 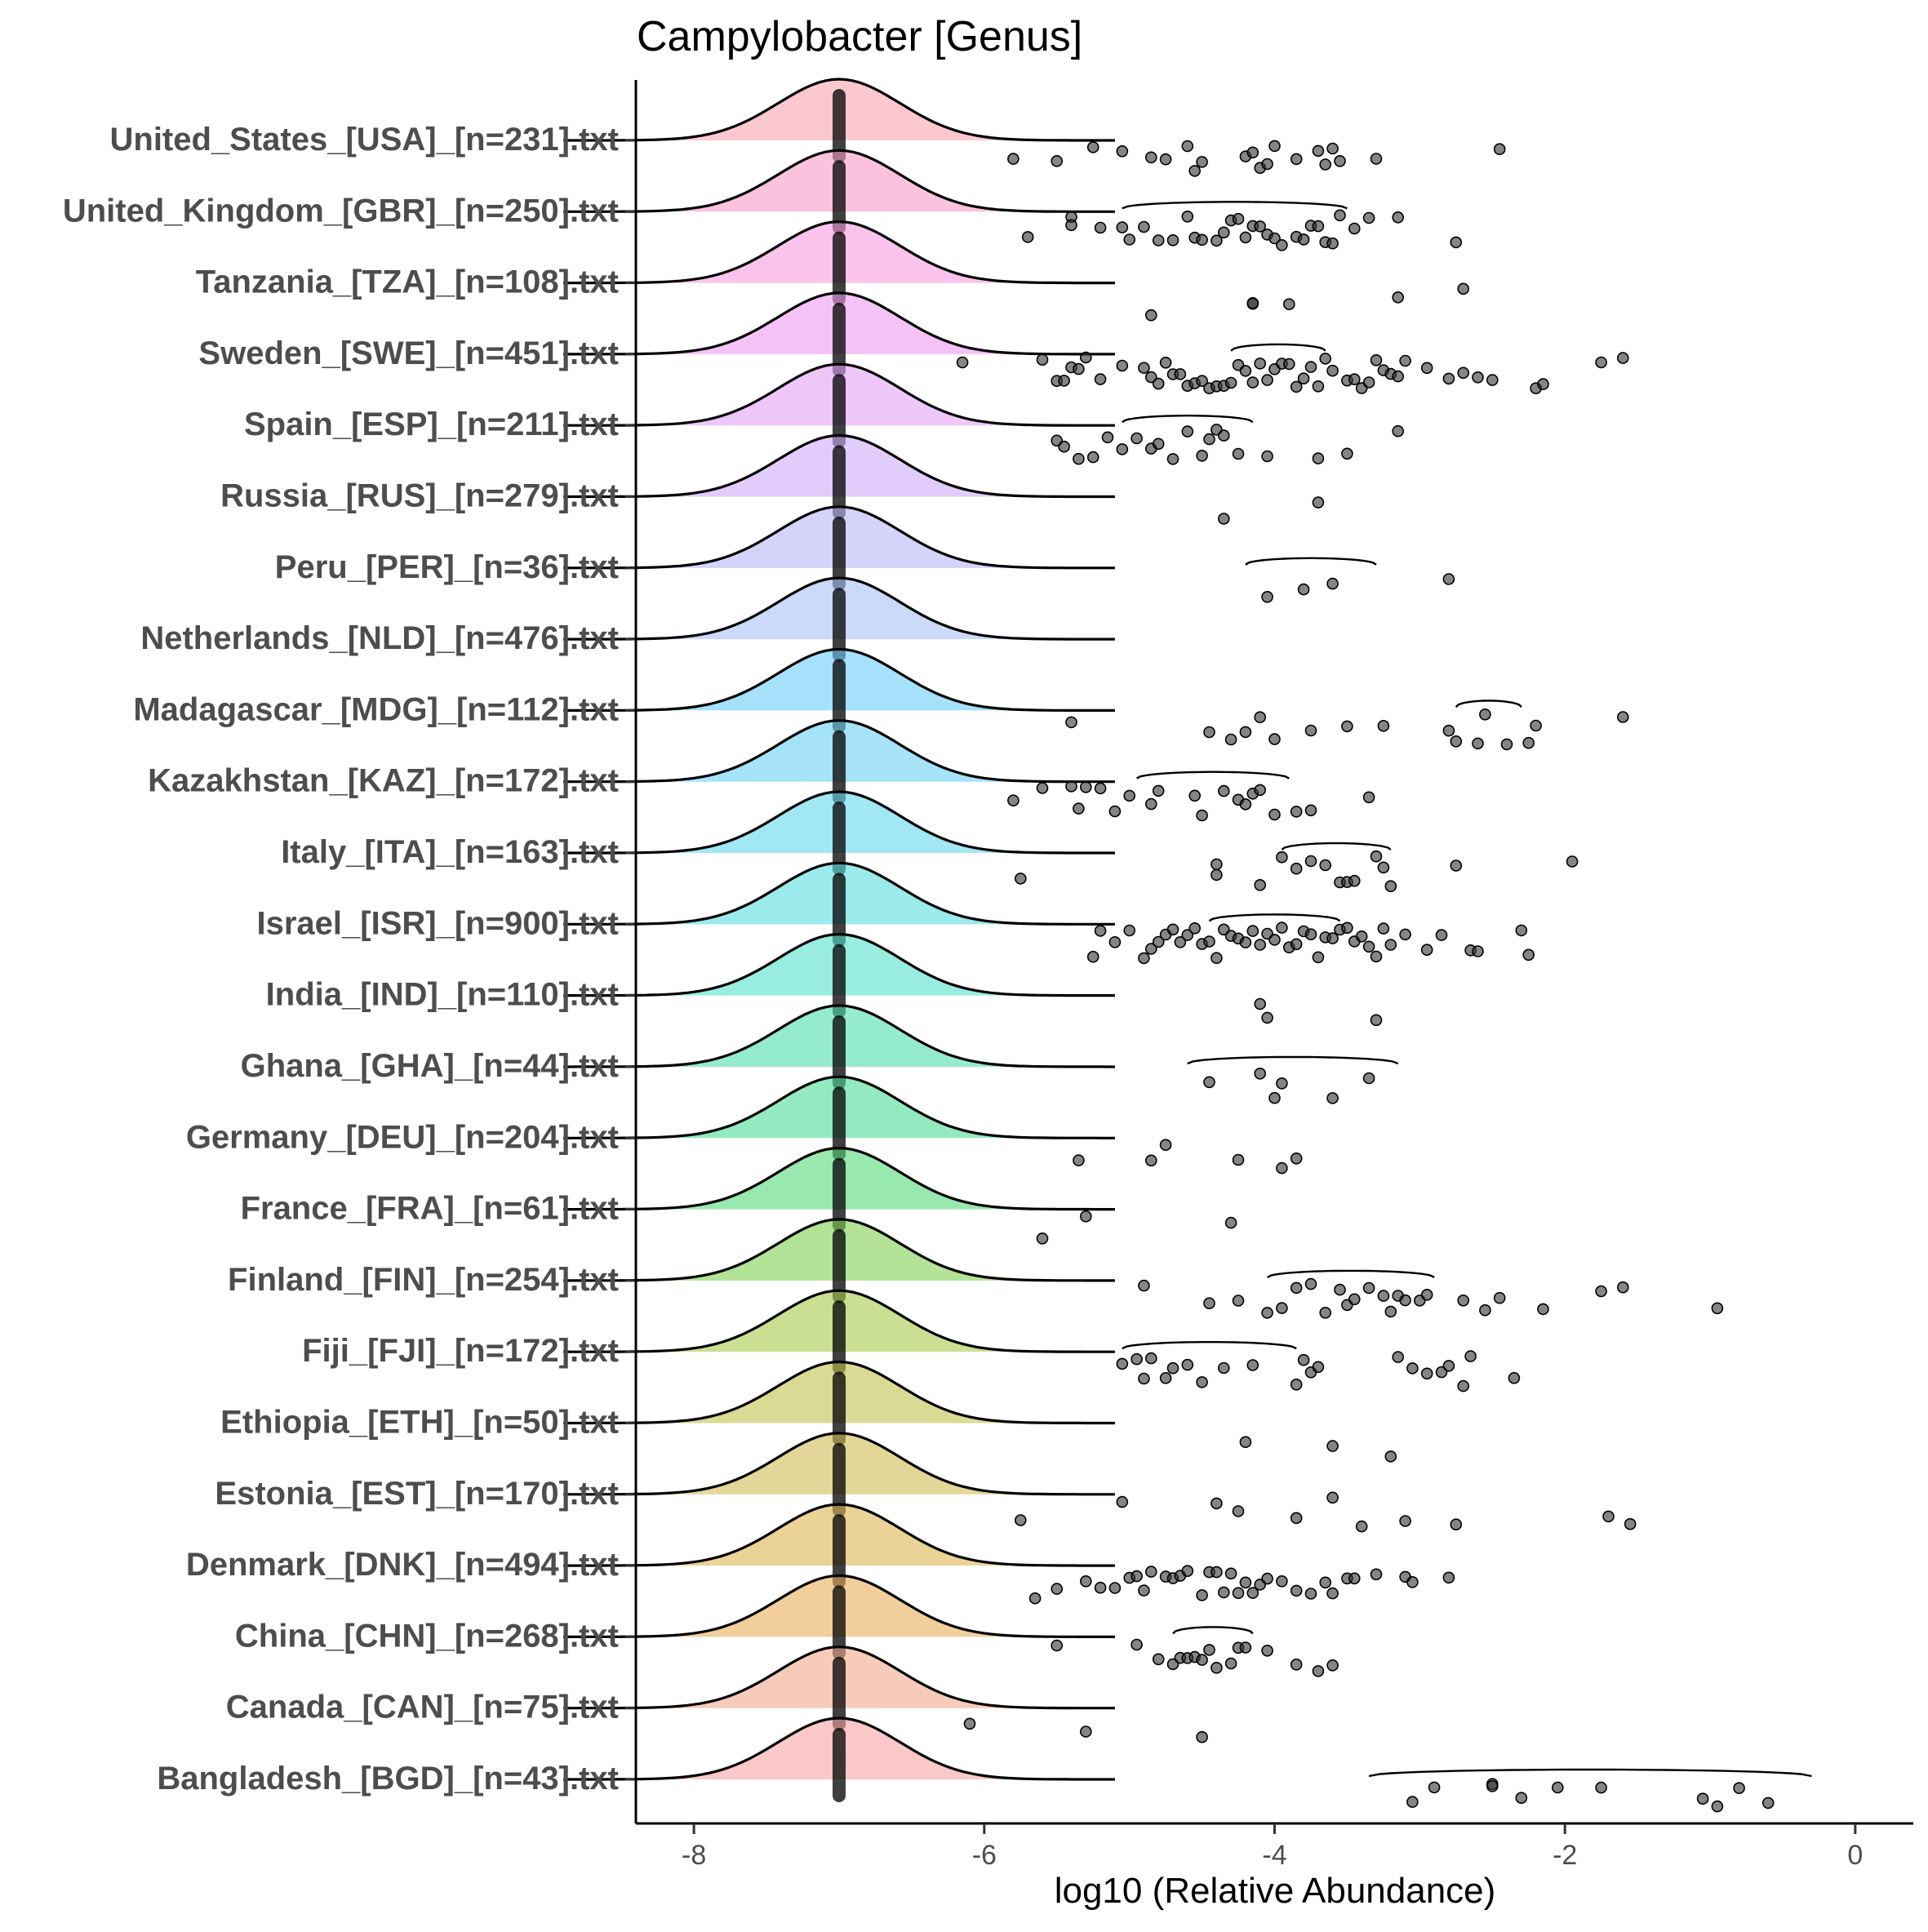 I want to click on y-label-ethiopia-eth-n-50: Ethiopia_[ETH]_[n=50].txt, so click(x=419, y=1422).